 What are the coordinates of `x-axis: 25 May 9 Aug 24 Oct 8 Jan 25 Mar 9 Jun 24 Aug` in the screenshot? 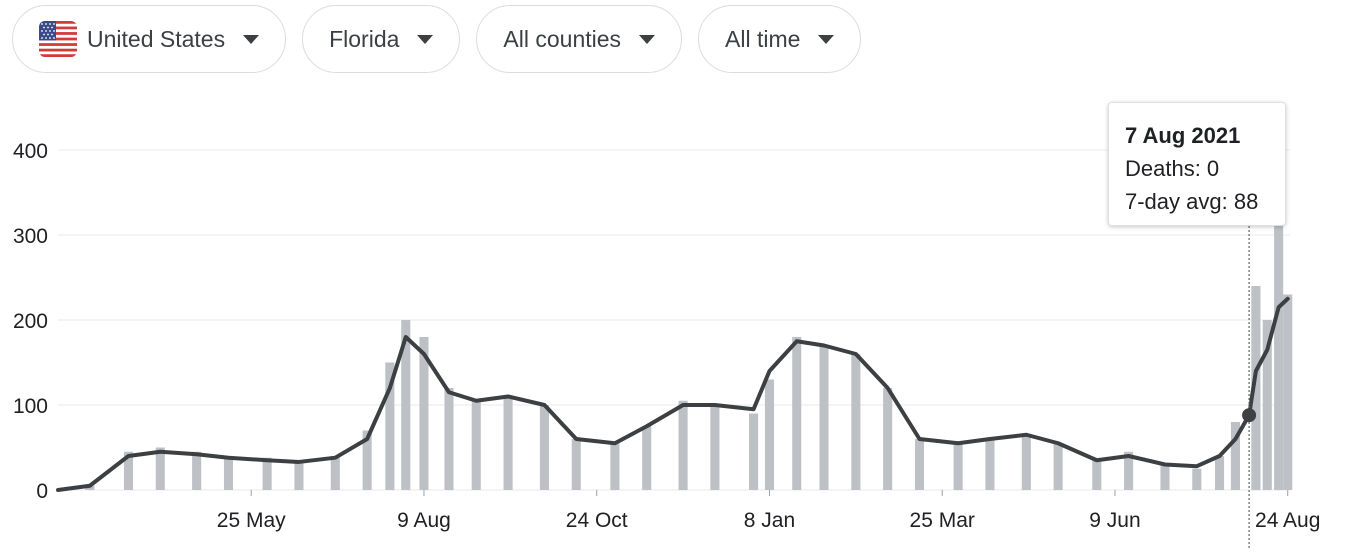 It's located at (768, 511).